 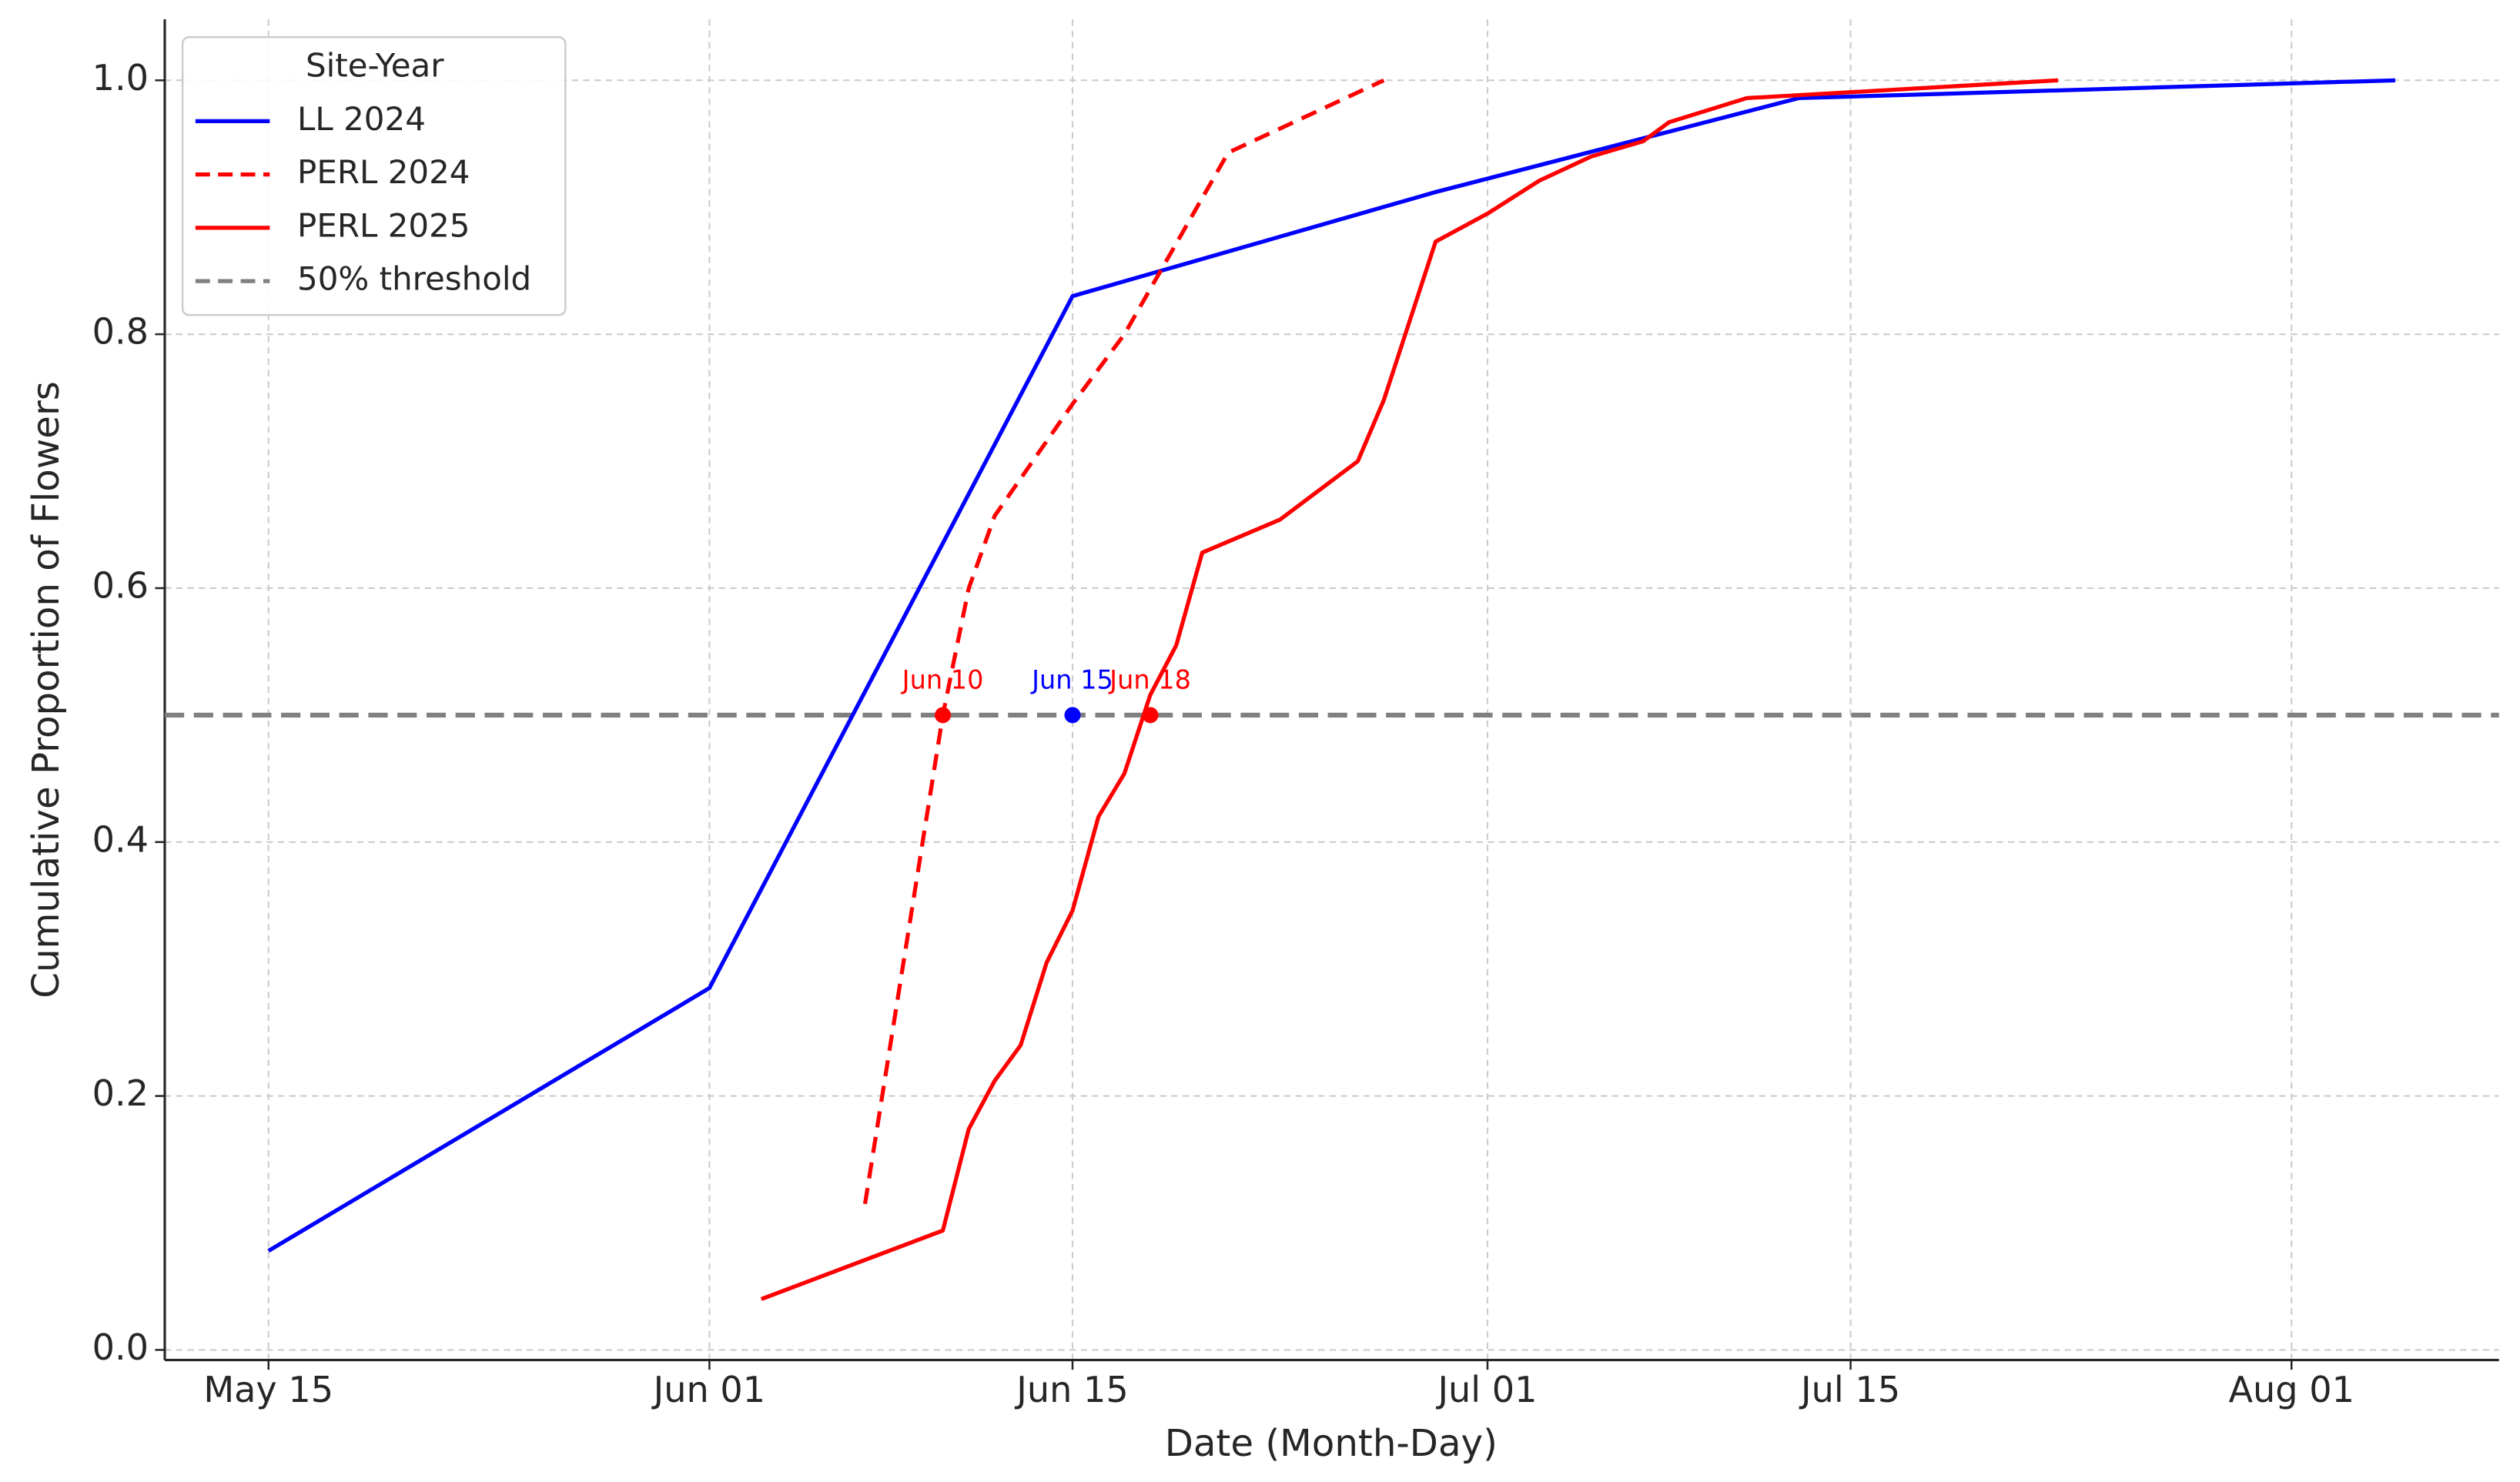 I want to click on legend-label: PERL 2024, so click(x=383, y=172).